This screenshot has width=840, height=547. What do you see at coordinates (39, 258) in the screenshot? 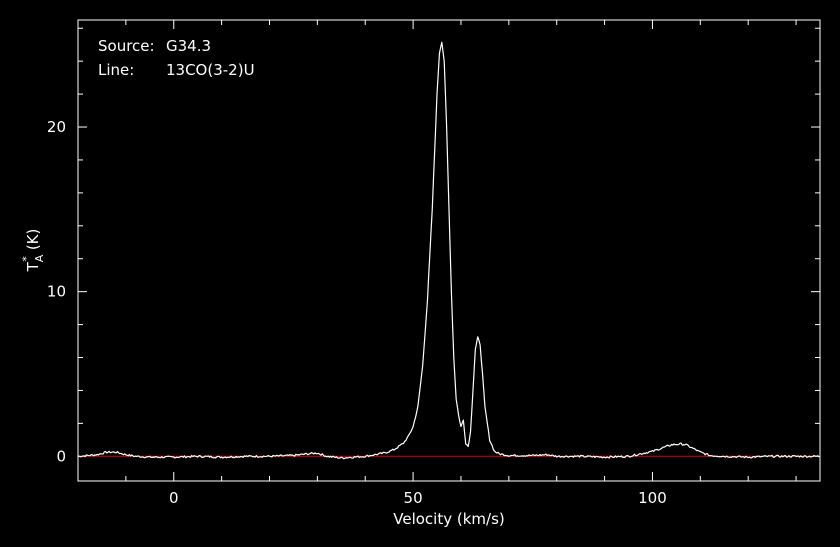
I see `y-axis-label-subscript: A` at bounding box center [39, 258].